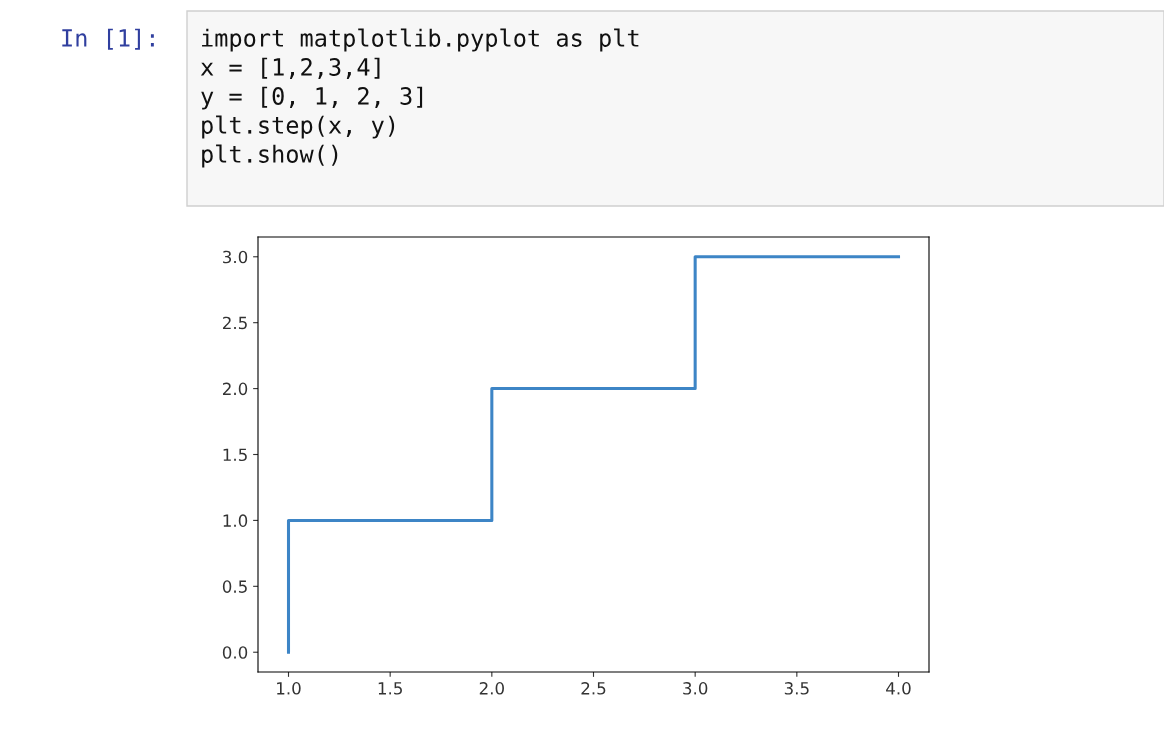 The image size is (1164, 750). Describe the element at coordinates (695, 688) in the screenshot. I see `x-tick-label: 3.0` at that location.